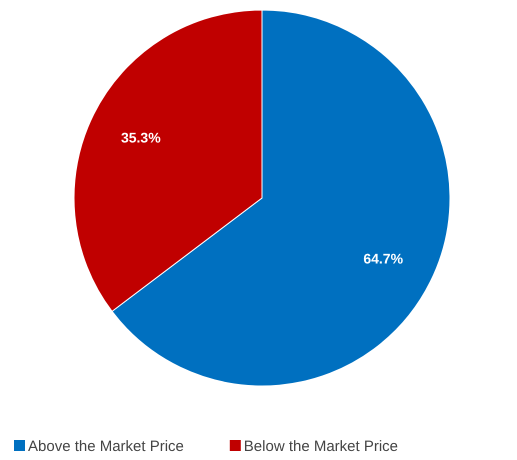 This screenshot has width=517, height=460. I want to click on data-label: 64.7%, so click(383, 258).